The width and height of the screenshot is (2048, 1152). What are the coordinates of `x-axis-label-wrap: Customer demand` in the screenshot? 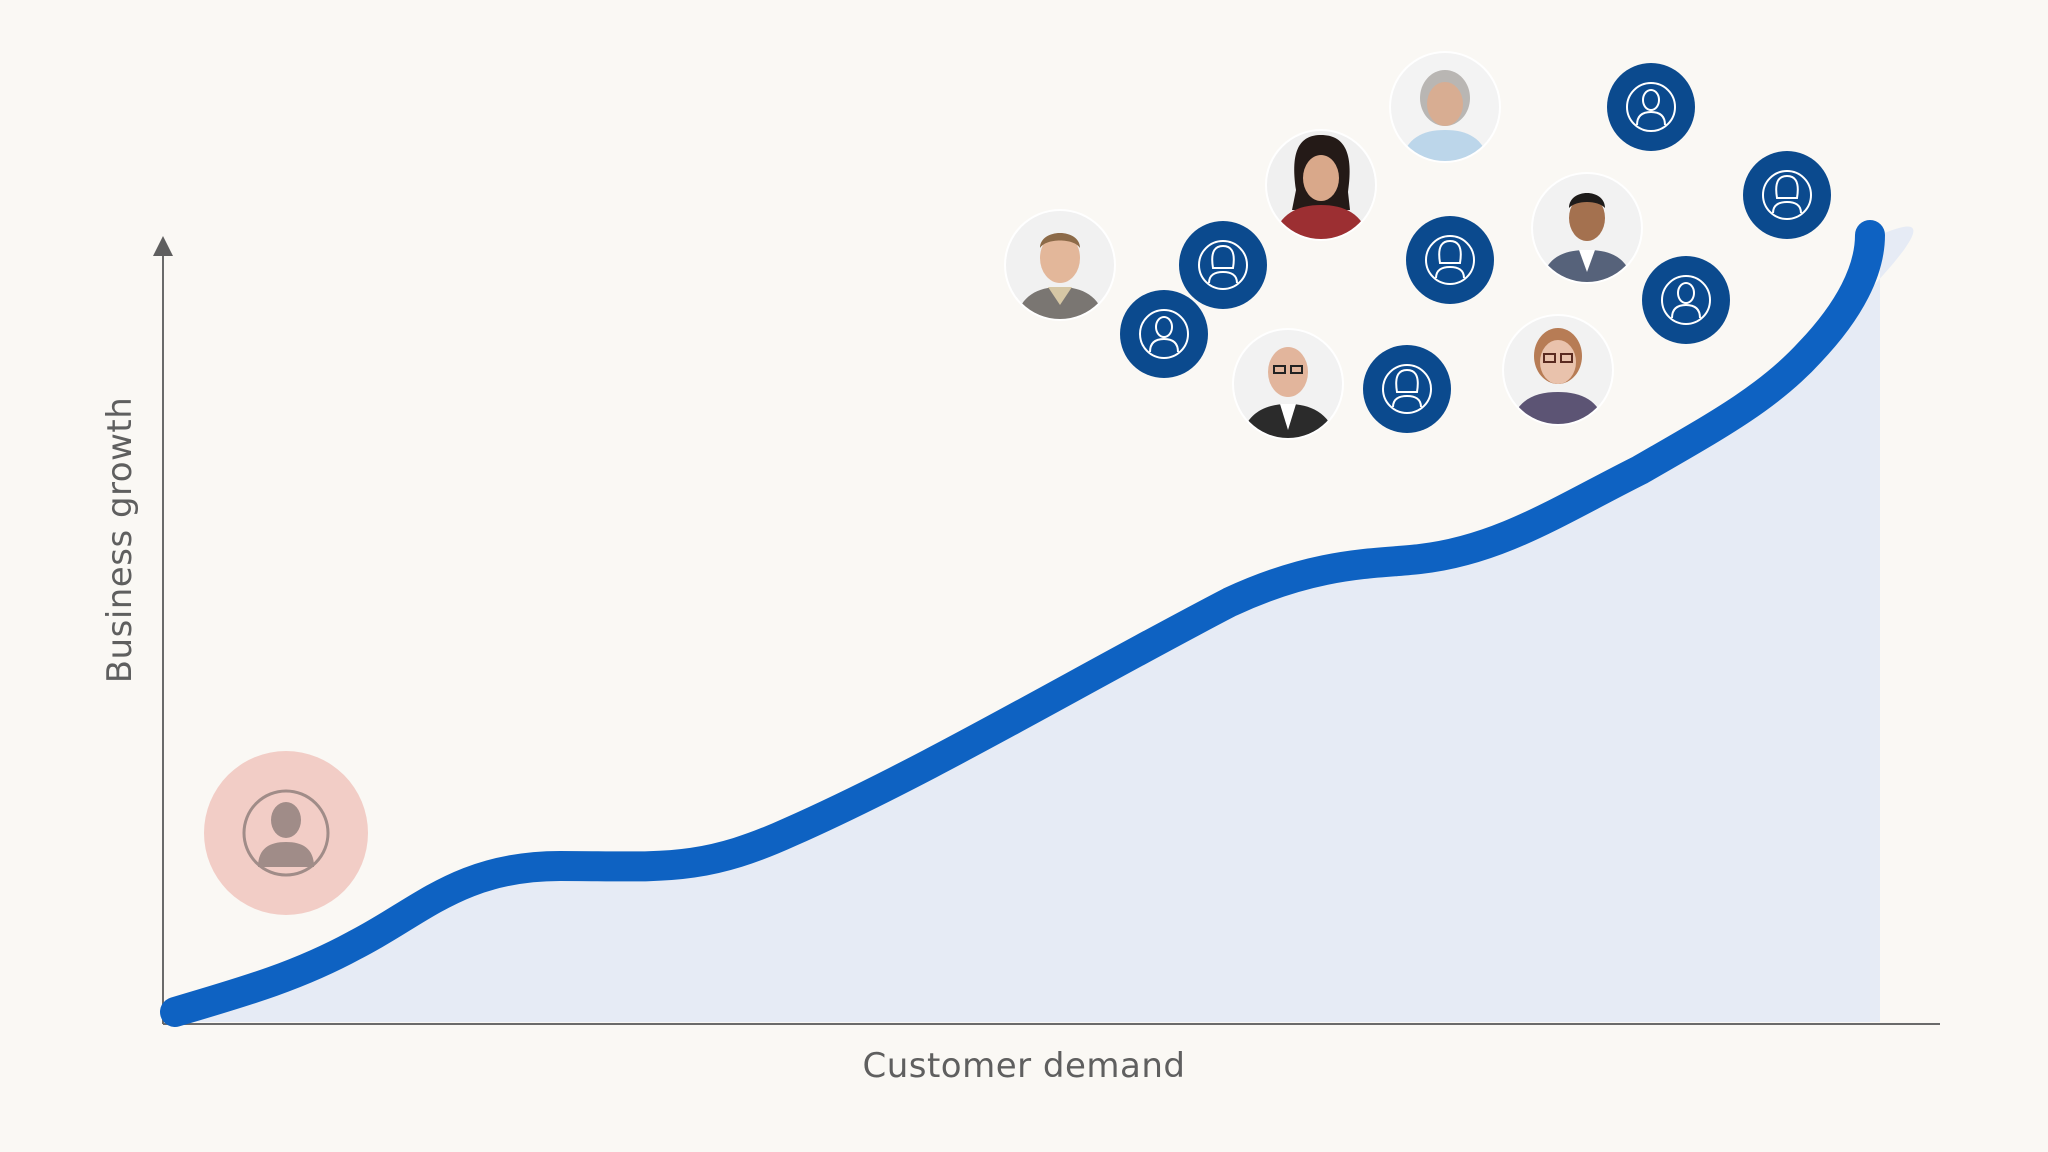 It's located at (1024, 1066).